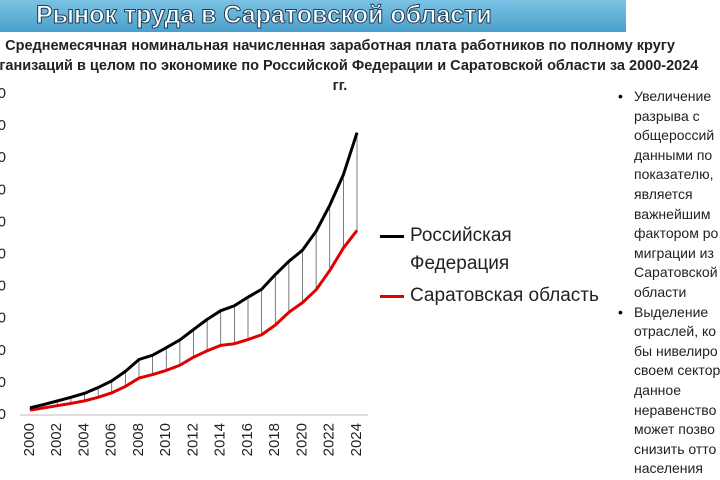  Describe the element at coordinates (247, 439) in the screenshot. I see `x-tick-label: 2016` at that location.